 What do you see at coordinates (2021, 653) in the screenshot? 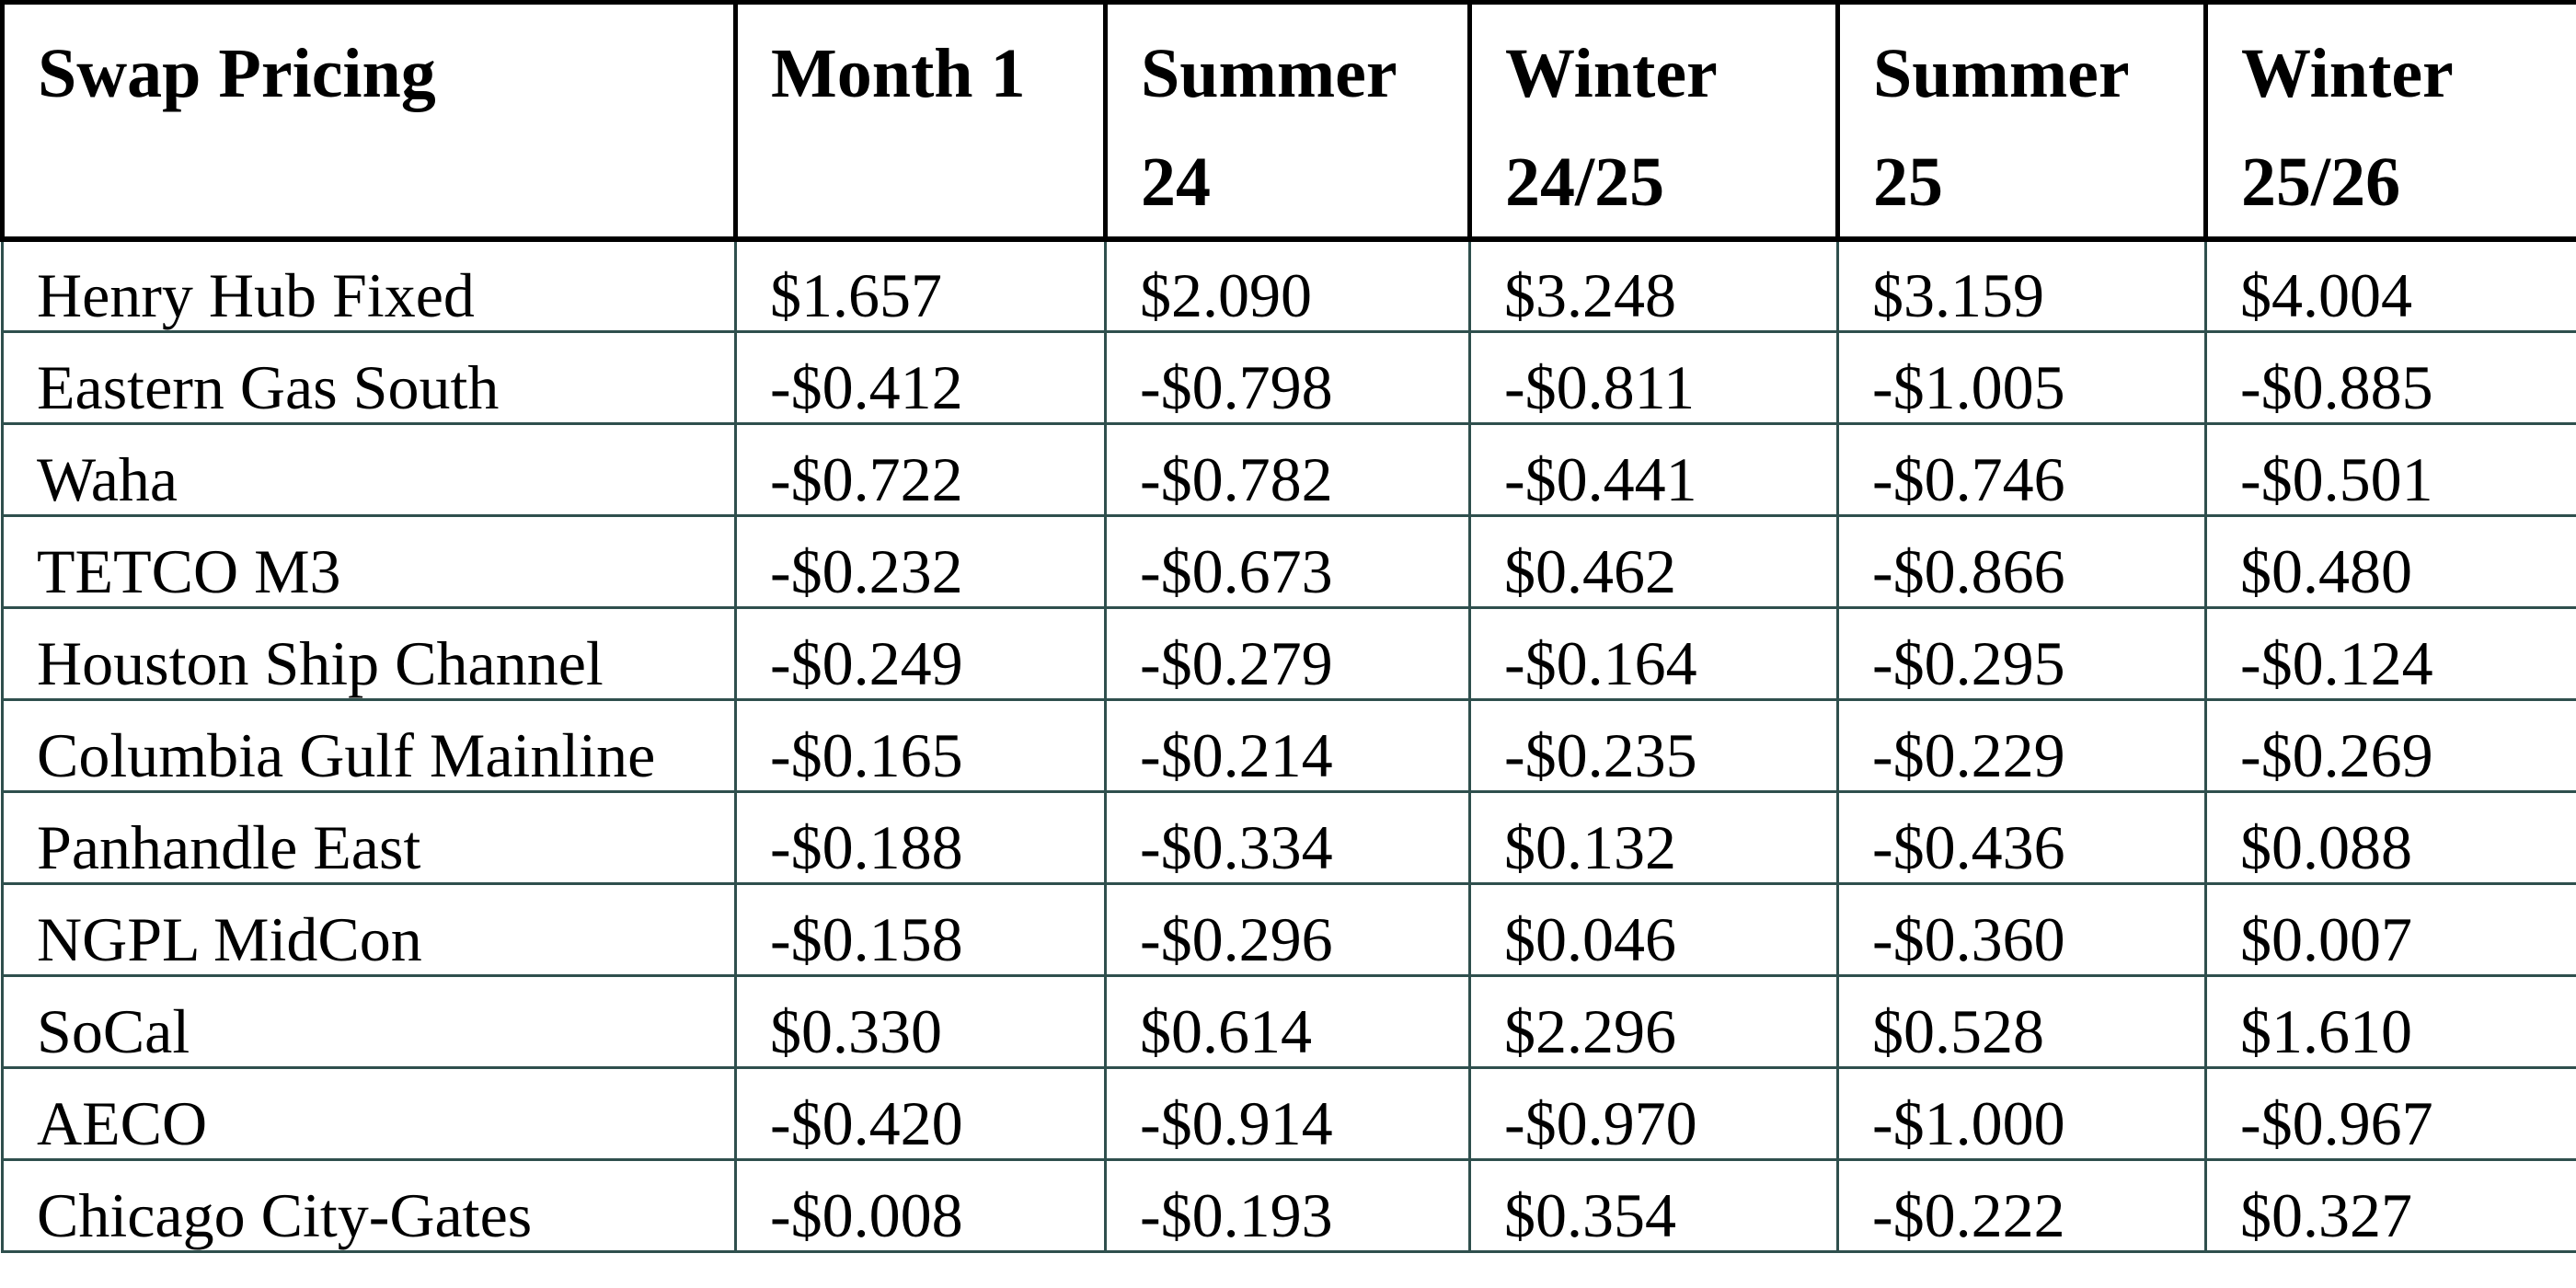
I see `price-cell: -$0.295` at bounding box center [2021, 653].